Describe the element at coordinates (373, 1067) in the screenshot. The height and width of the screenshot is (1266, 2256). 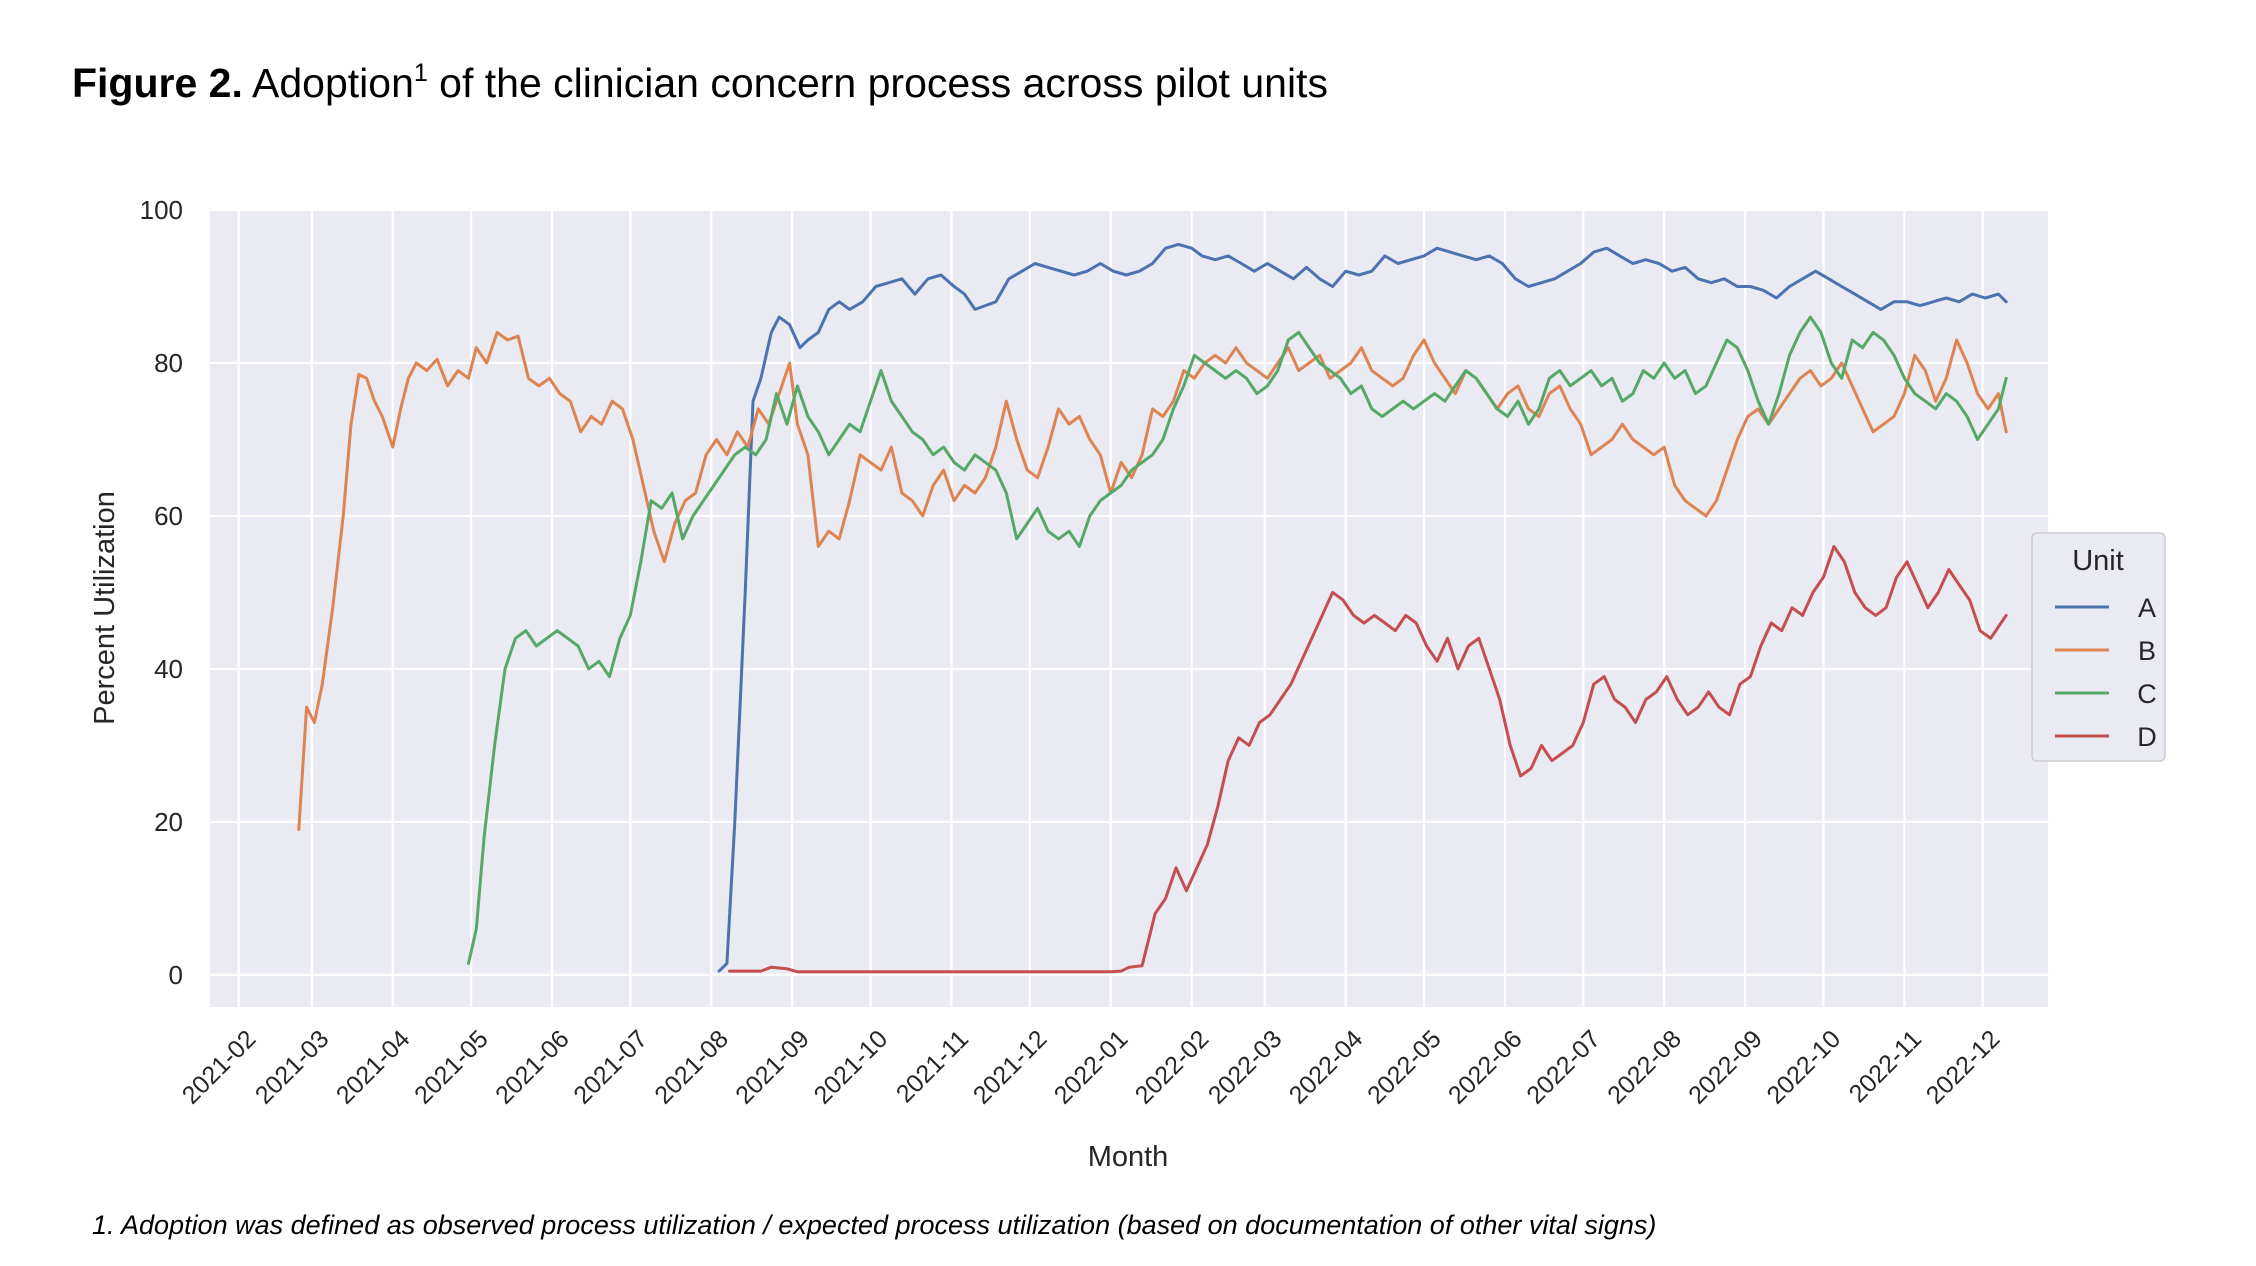
I see `x-tick-label: 2021-04` at that location.